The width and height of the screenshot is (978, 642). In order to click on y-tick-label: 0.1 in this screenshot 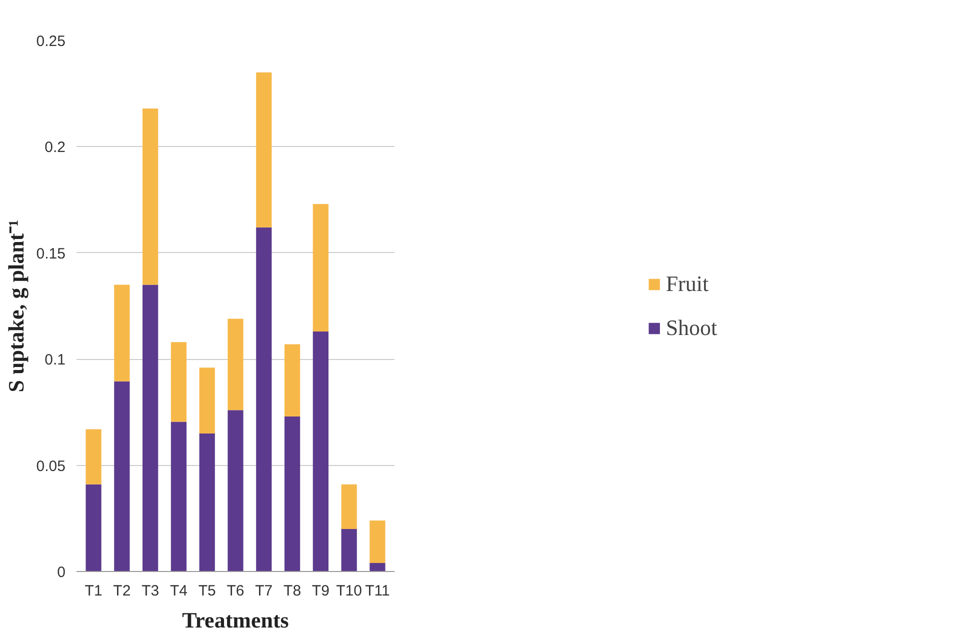, I will do `click(55, 360)`.